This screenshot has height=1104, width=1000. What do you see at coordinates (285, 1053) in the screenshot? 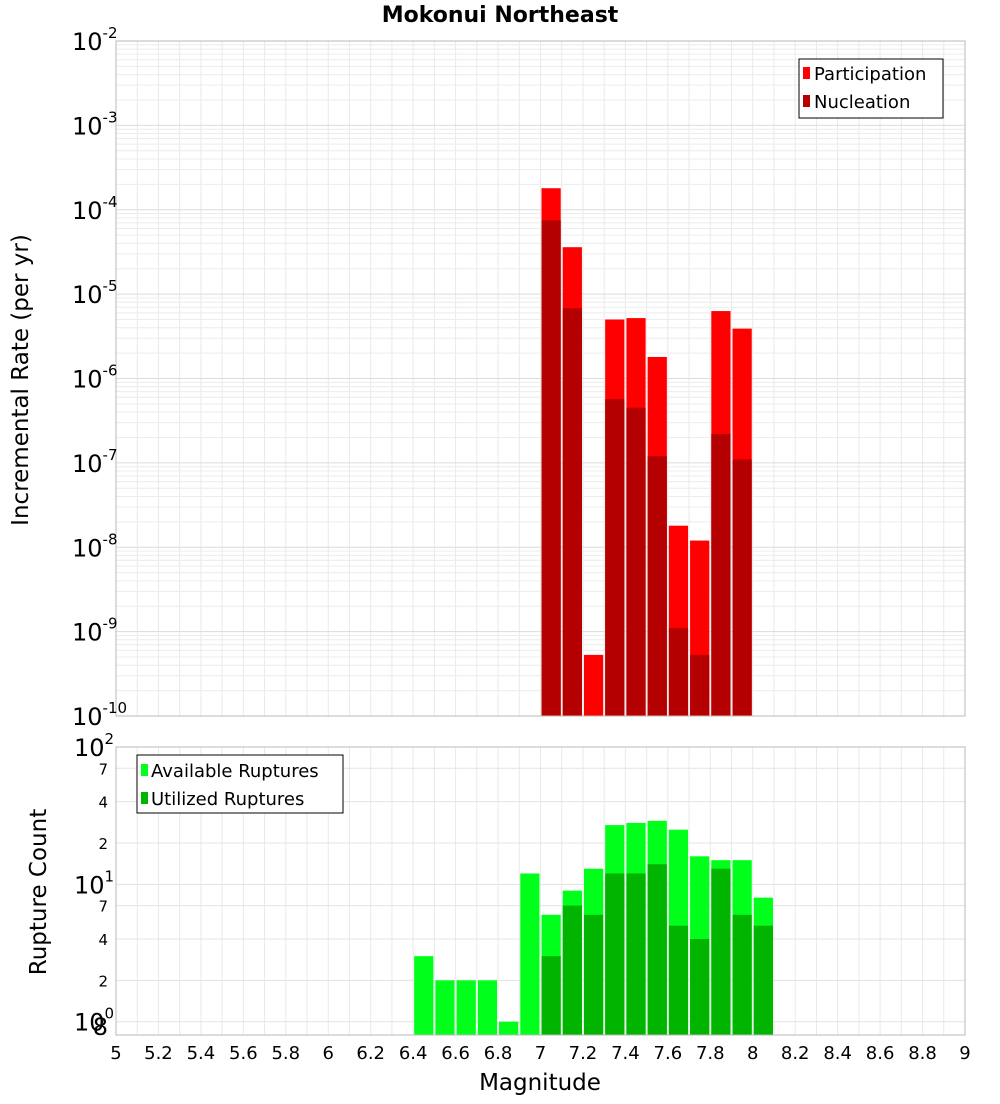
I see `x-tick-label: 5.8` at bounding box center [285, 1053].